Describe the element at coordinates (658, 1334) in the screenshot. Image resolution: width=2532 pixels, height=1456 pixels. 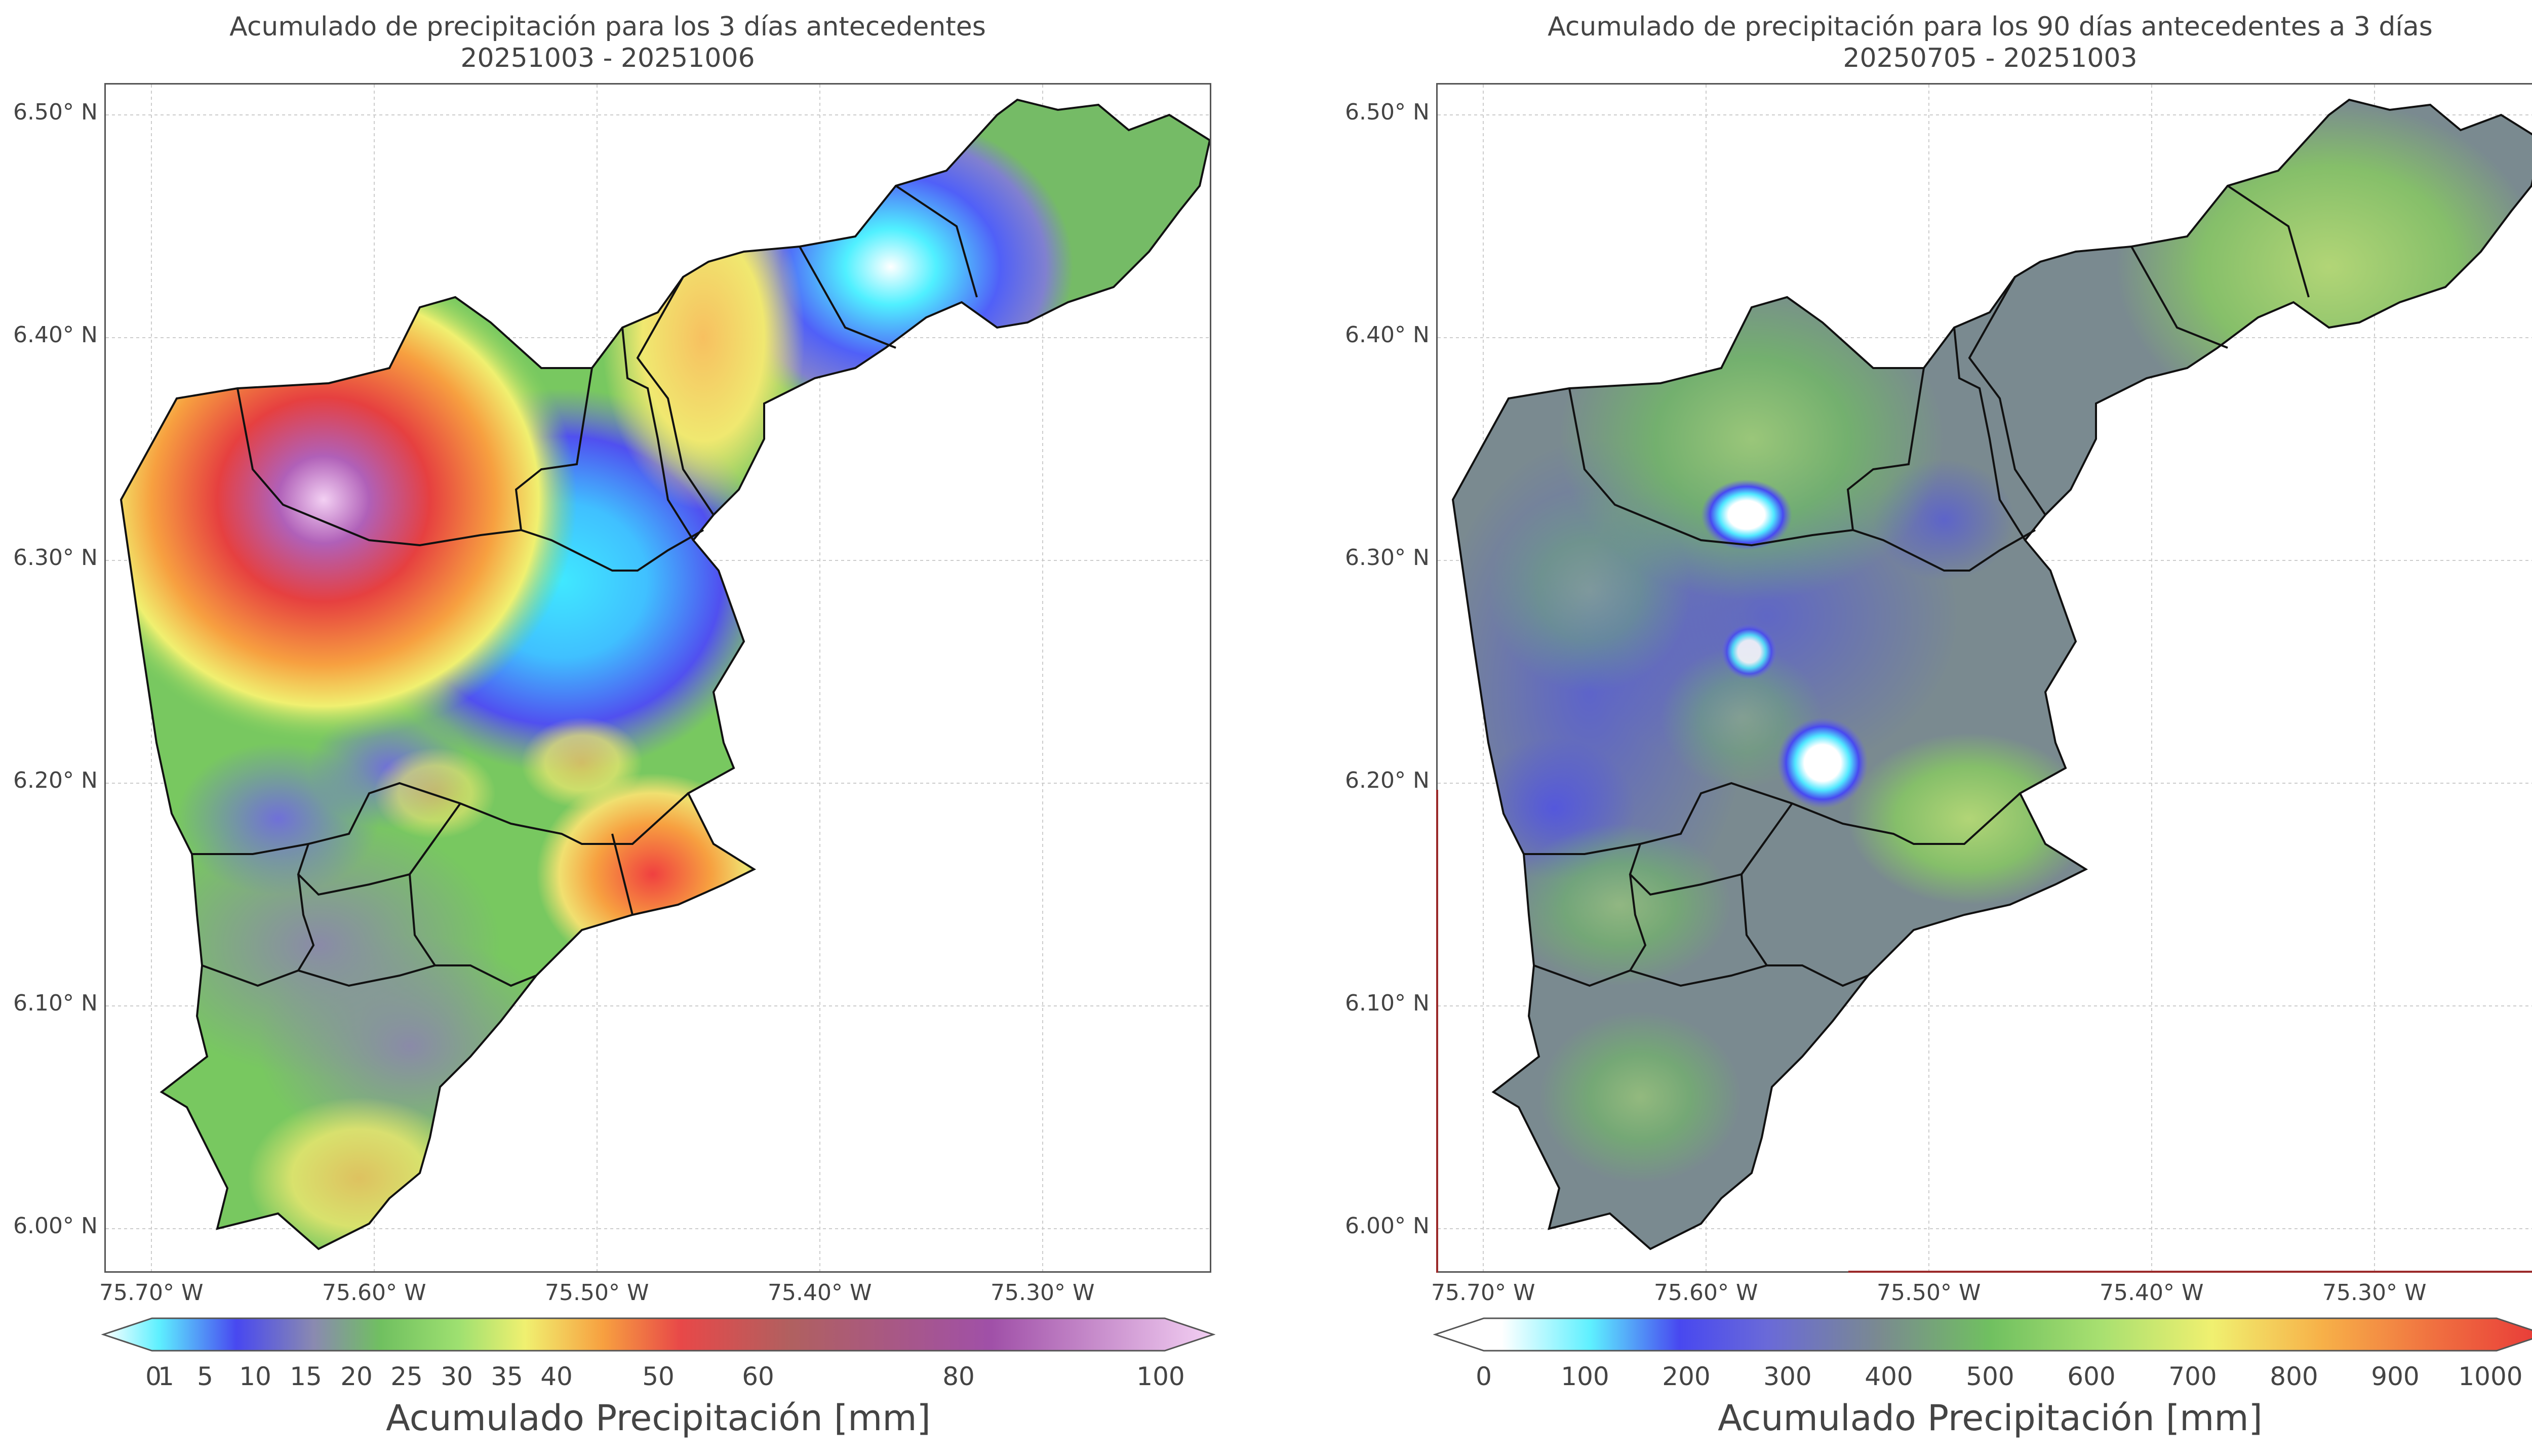
I see `left-colorbar` at that location.